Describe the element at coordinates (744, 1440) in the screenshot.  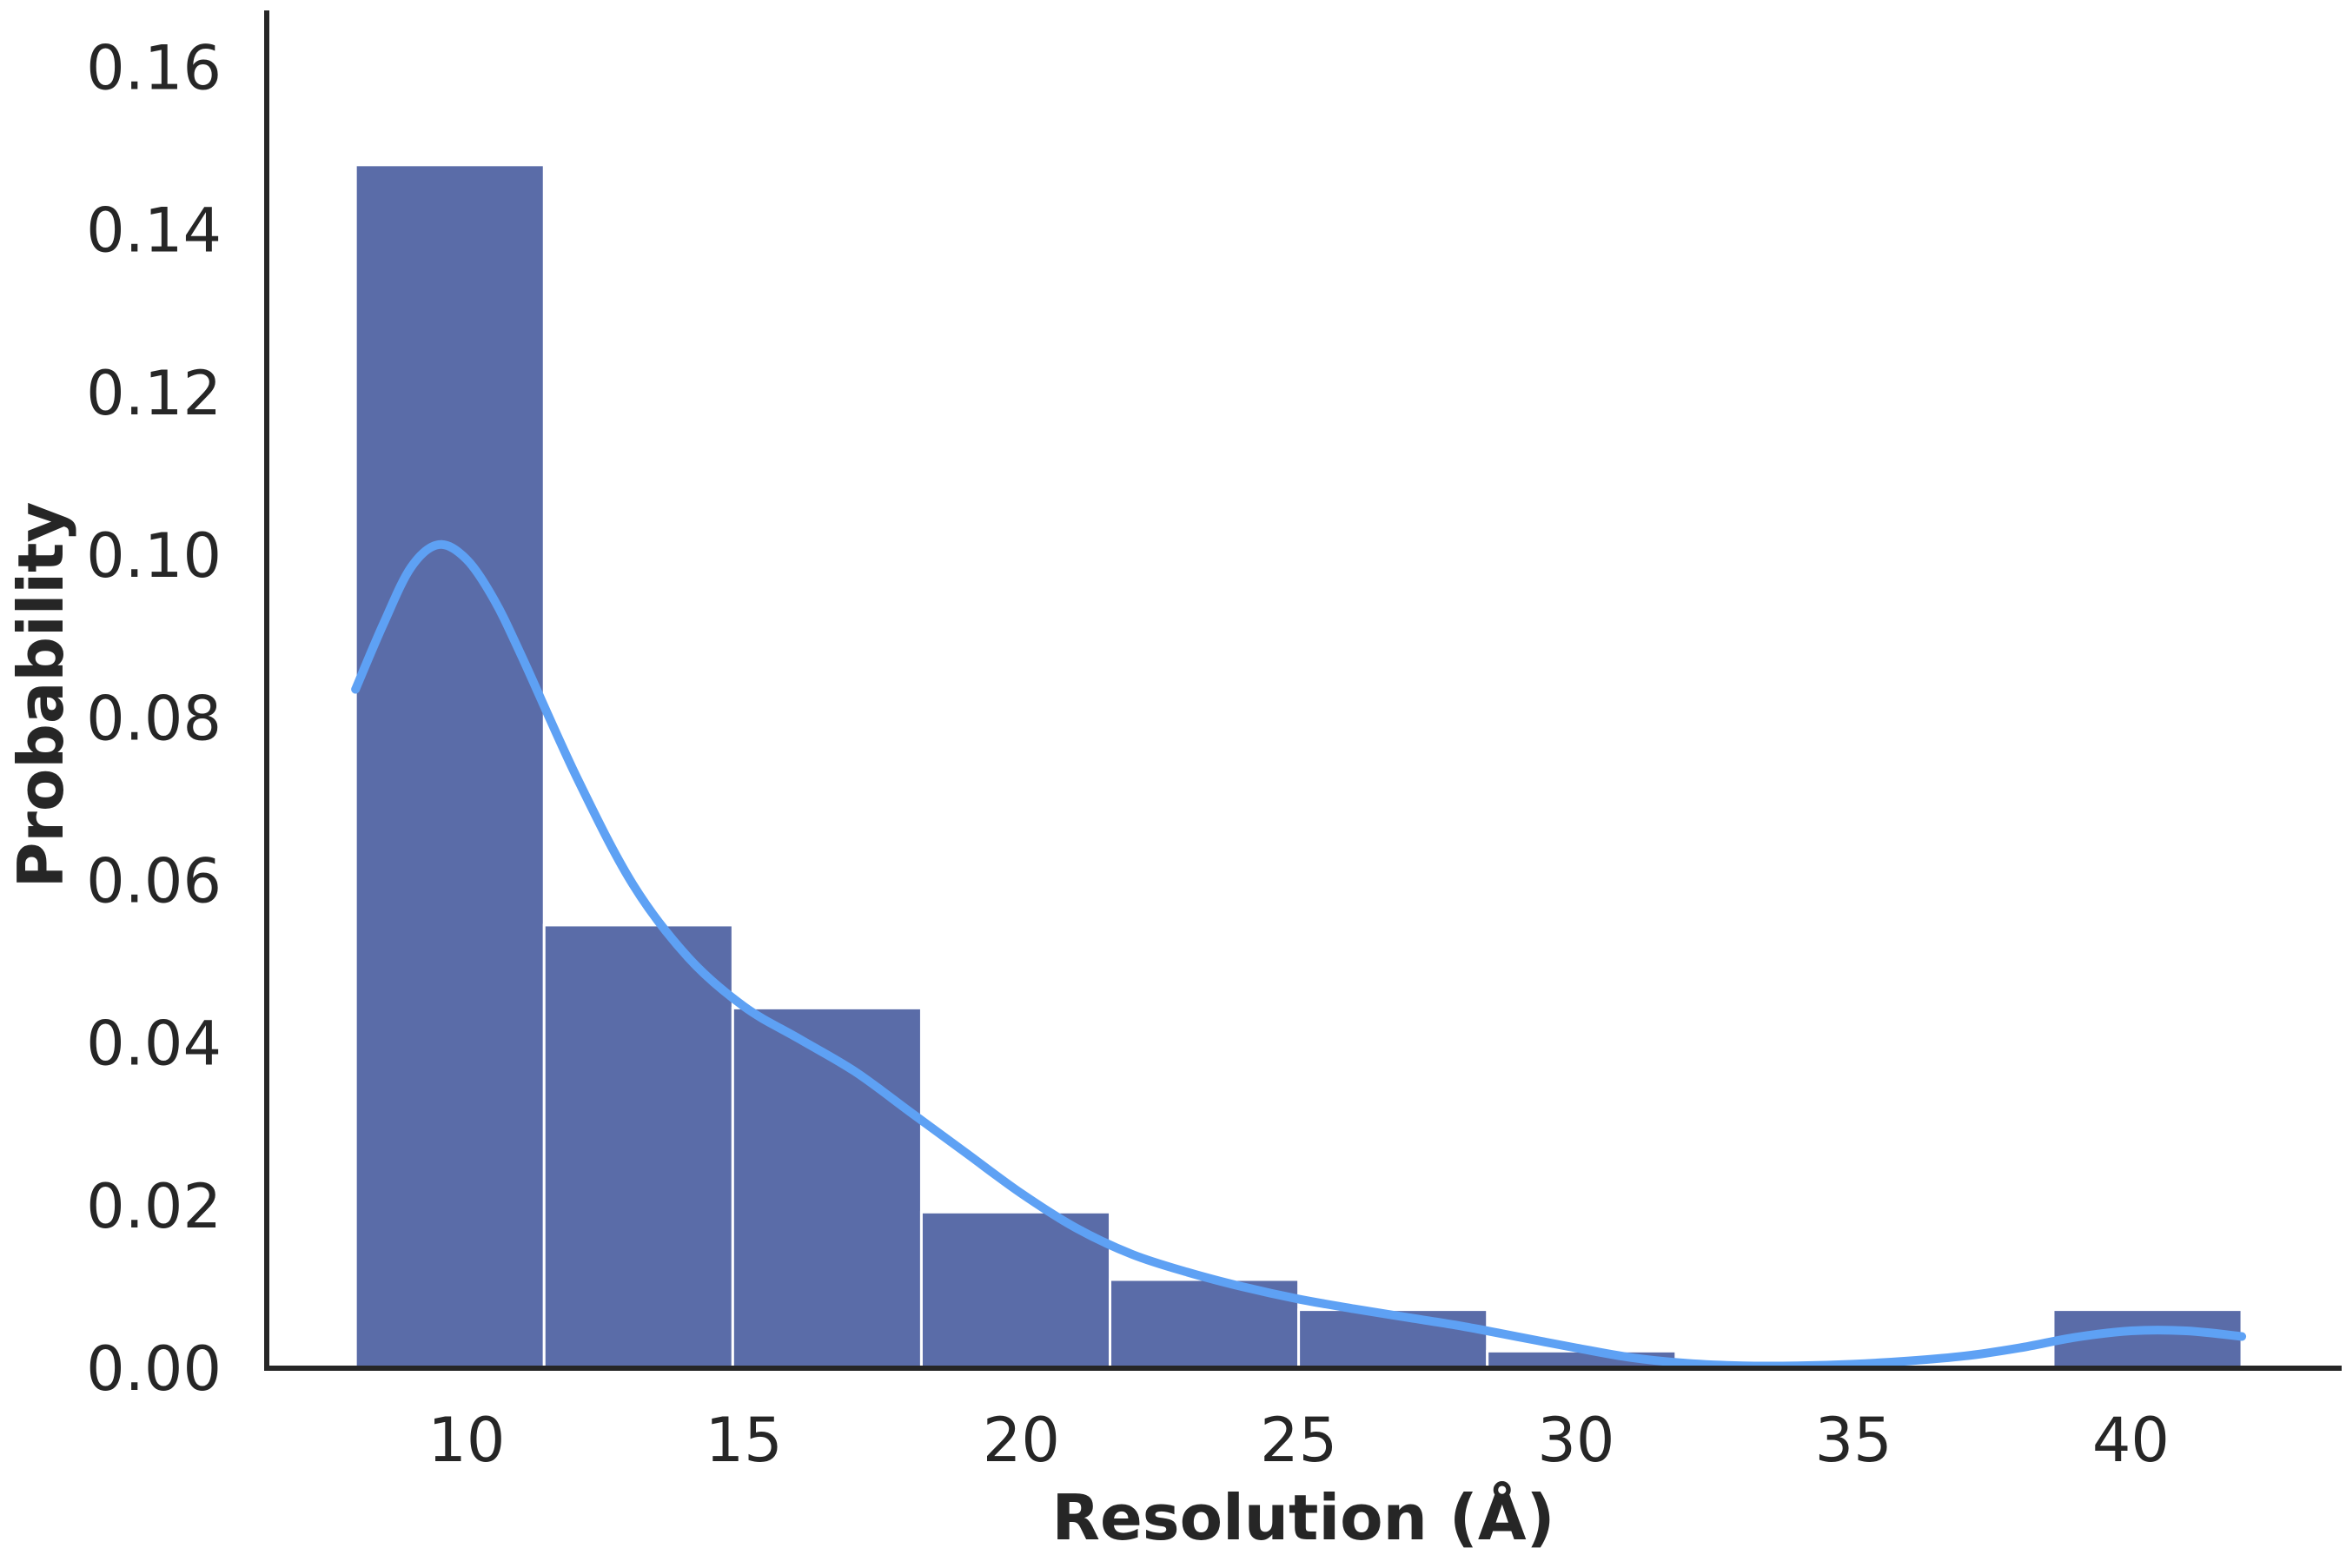
I see `x-tick-label: 15` at that location.